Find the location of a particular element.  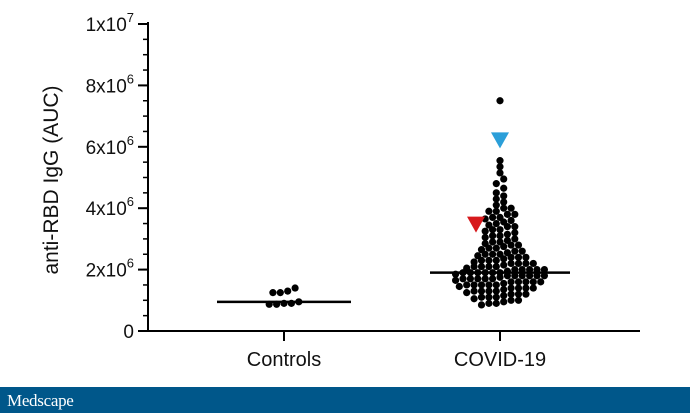

footer-bar: Medscape is located at coordinates (345, 400).